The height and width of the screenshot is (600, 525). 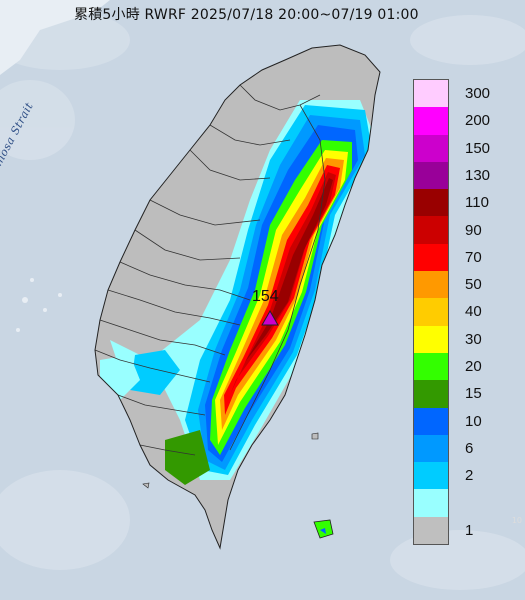 I want to click on legend-label: 40, so click(x=473, y=312).